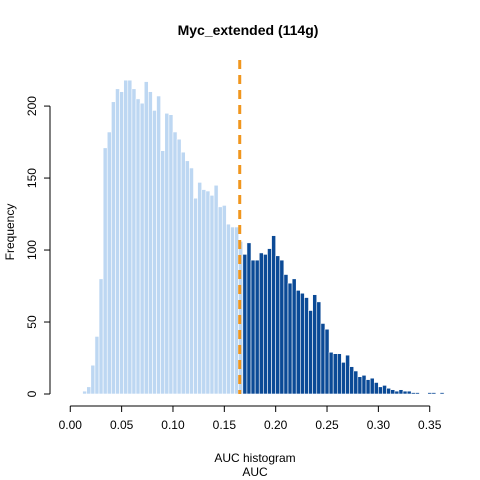 The width and height of the screenshot is (480, 480). I want to click on y-tick-label: 50, so click(32, 322).